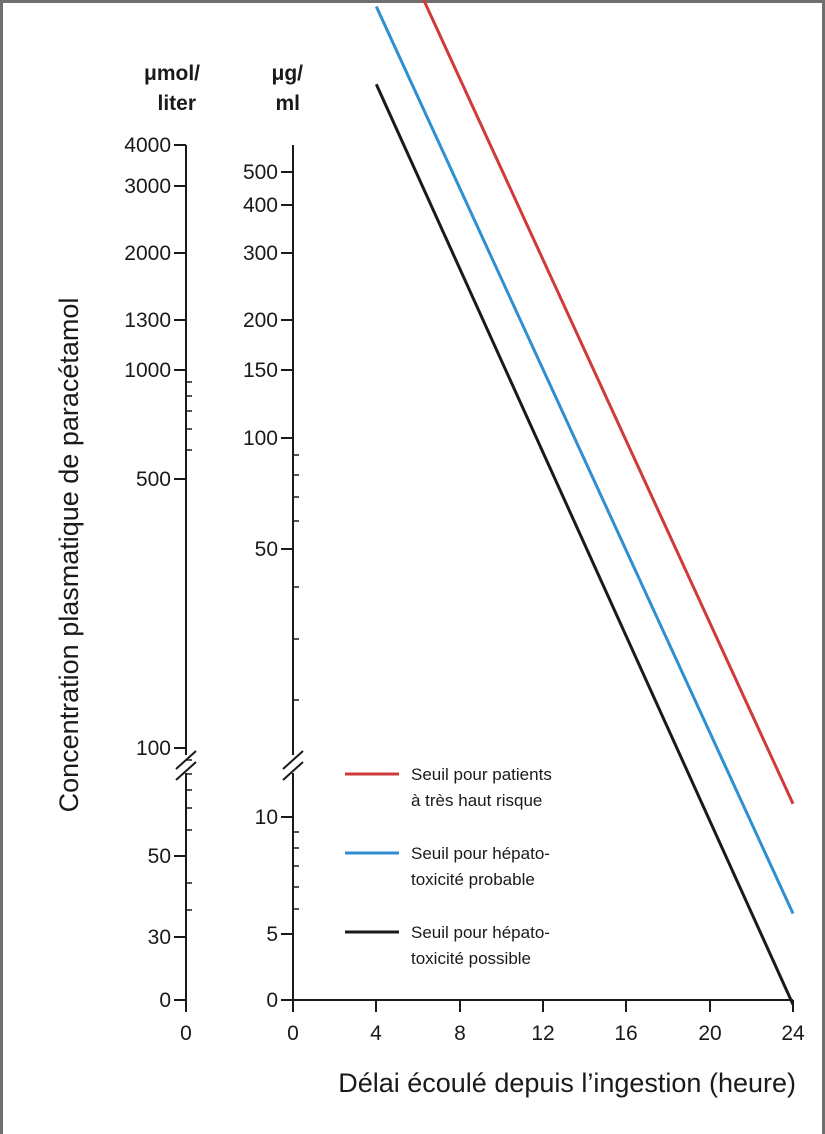 Image resolution: width=825 pixels, height=1134 pixels. Describe the element at coordinates (460, 1033) in the screenshot. I see `x-tick-label-8: 8` at that location.